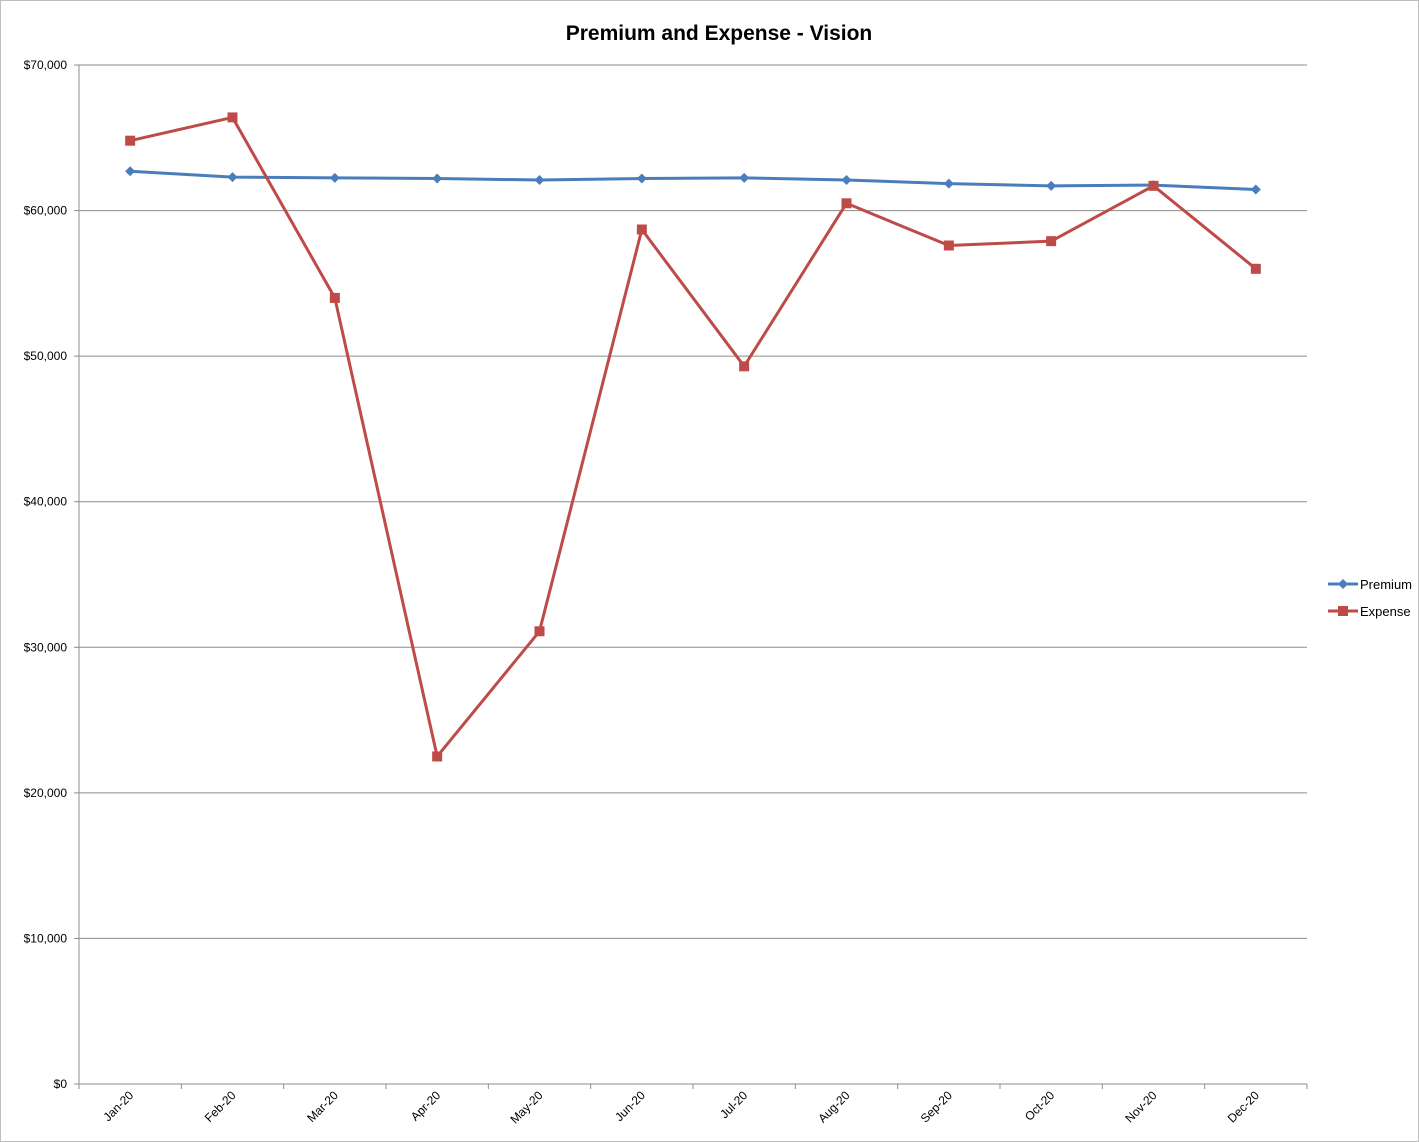  What do you see at coordinates (46, 65) in the screenshot?
I see `y-tick-label: $70,000` at bounding box center [46, 65].